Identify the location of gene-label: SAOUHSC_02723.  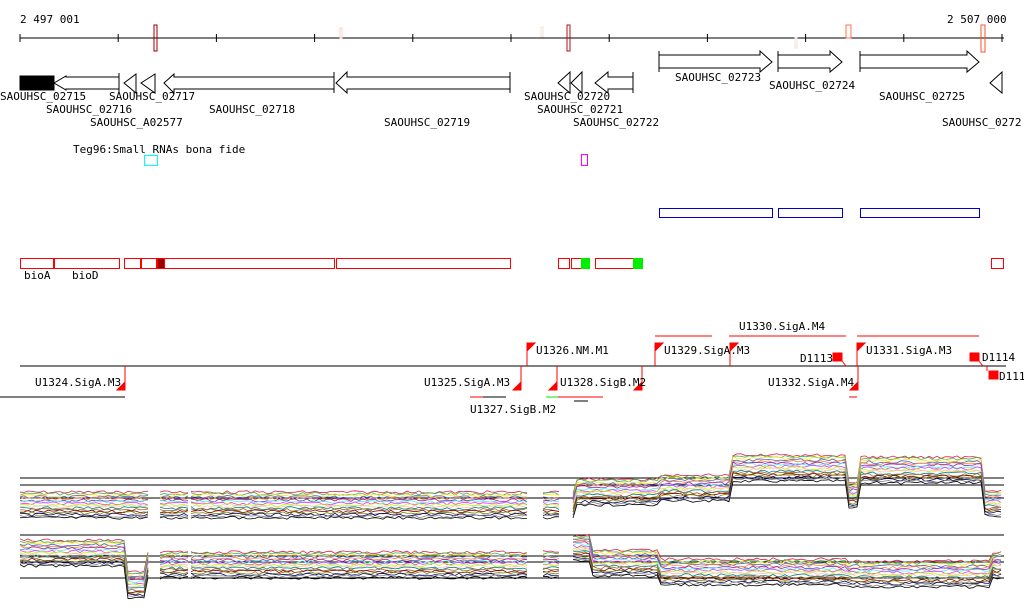
(718, 77).